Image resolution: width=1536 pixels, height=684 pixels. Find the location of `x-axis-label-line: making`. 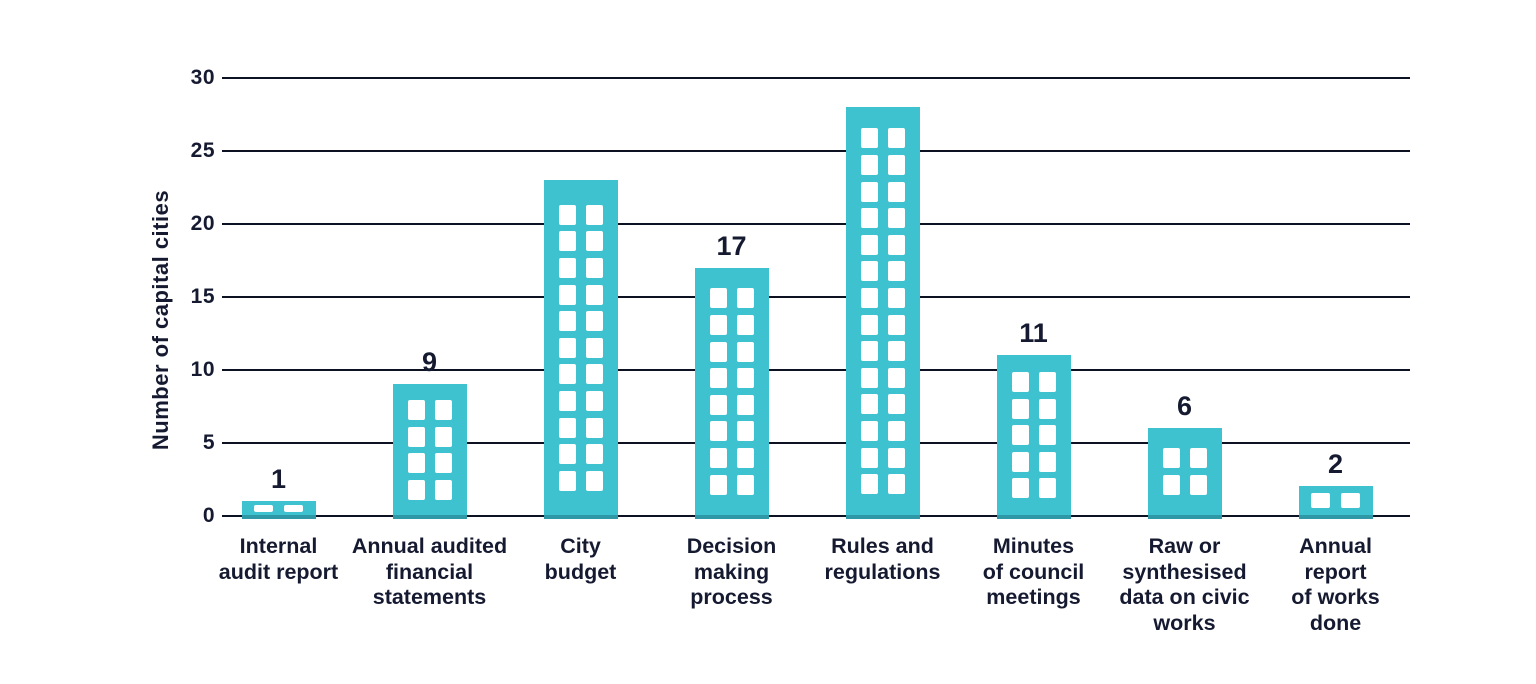

x-axis-label-line: making is located at coordinates (731, 571).